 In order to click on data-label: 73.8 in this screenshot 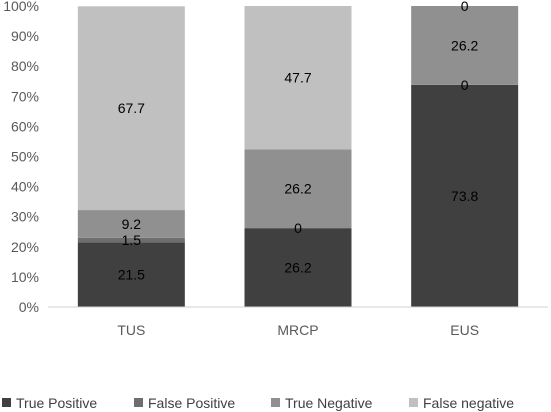, I will do `click(464, 196)`.